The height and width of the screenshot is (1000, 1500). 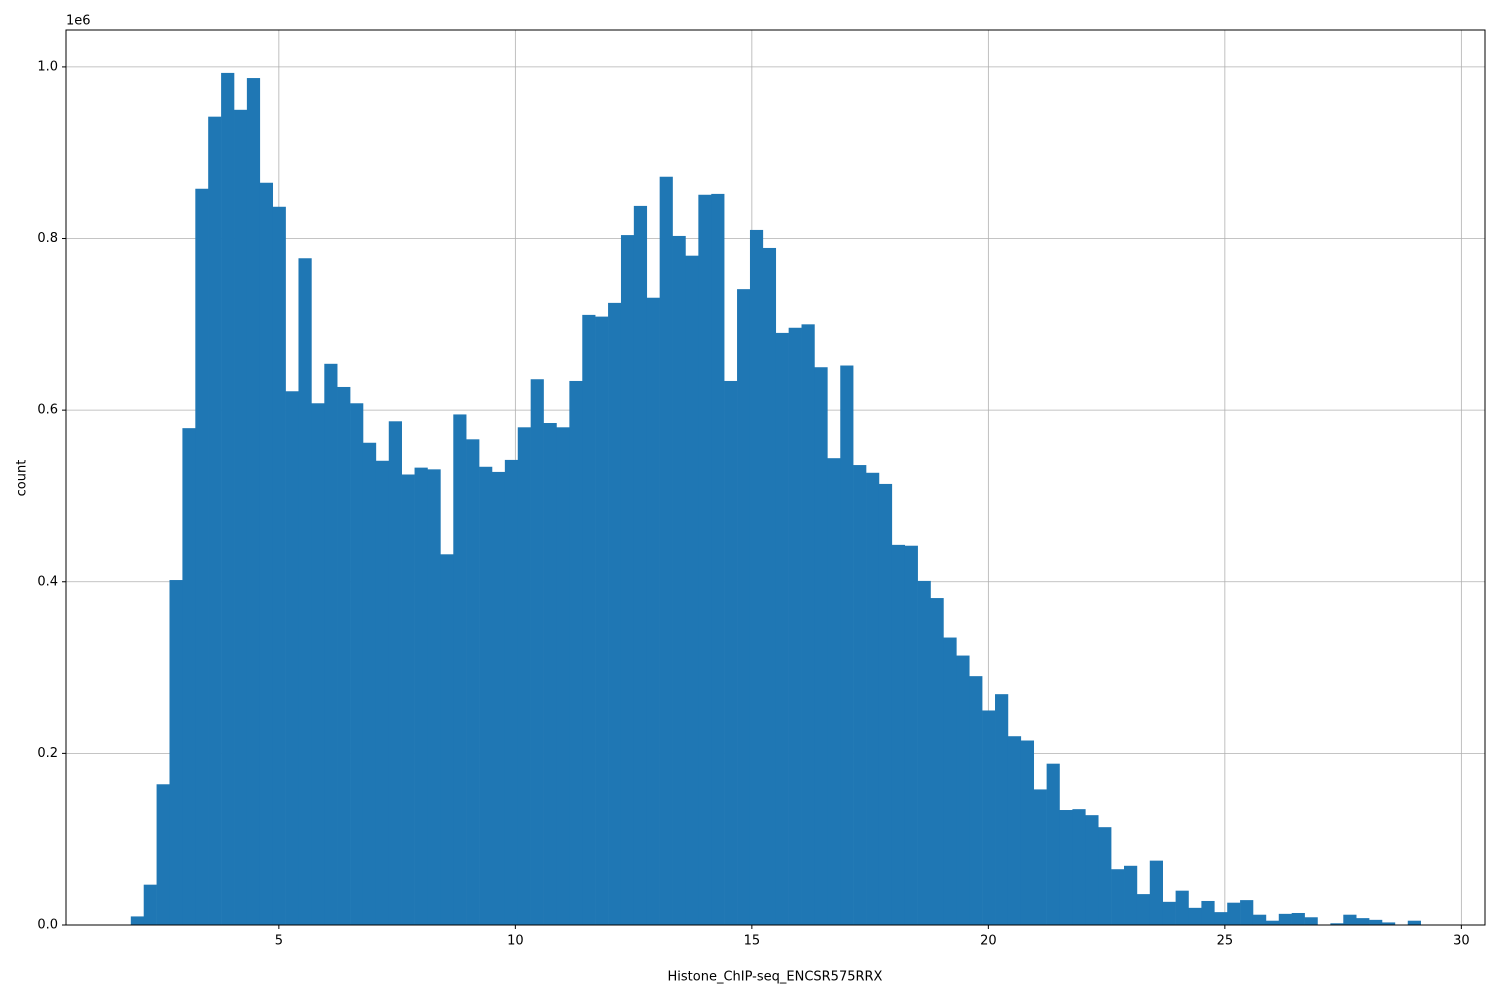 What do you see at coordinates (47, 66) in the screenshot?
I see `y-tick-label: 1.0` at bounding box center [47, 66].